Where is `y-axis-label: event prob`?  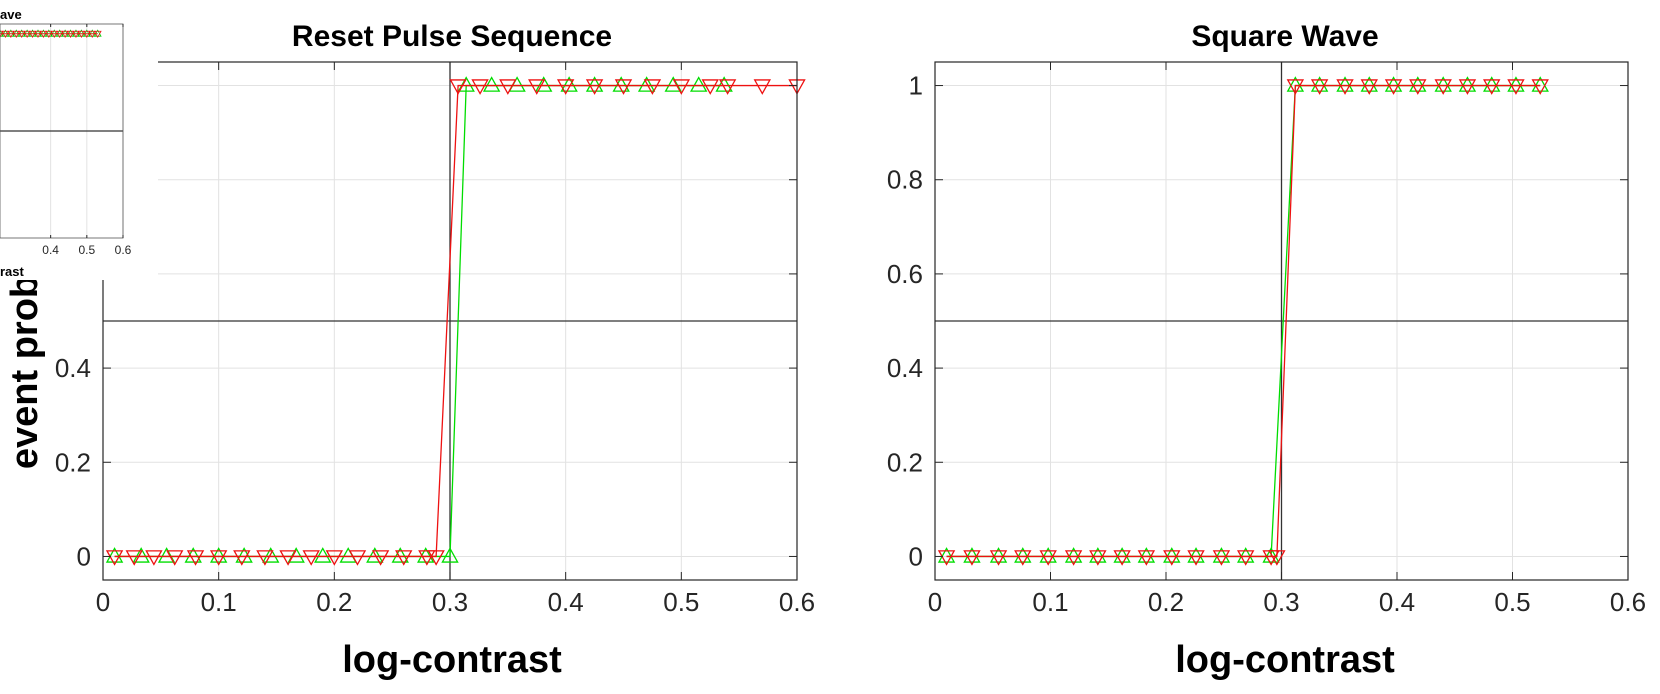
y-axis-label: event prob is located at coordinates (25, 372).